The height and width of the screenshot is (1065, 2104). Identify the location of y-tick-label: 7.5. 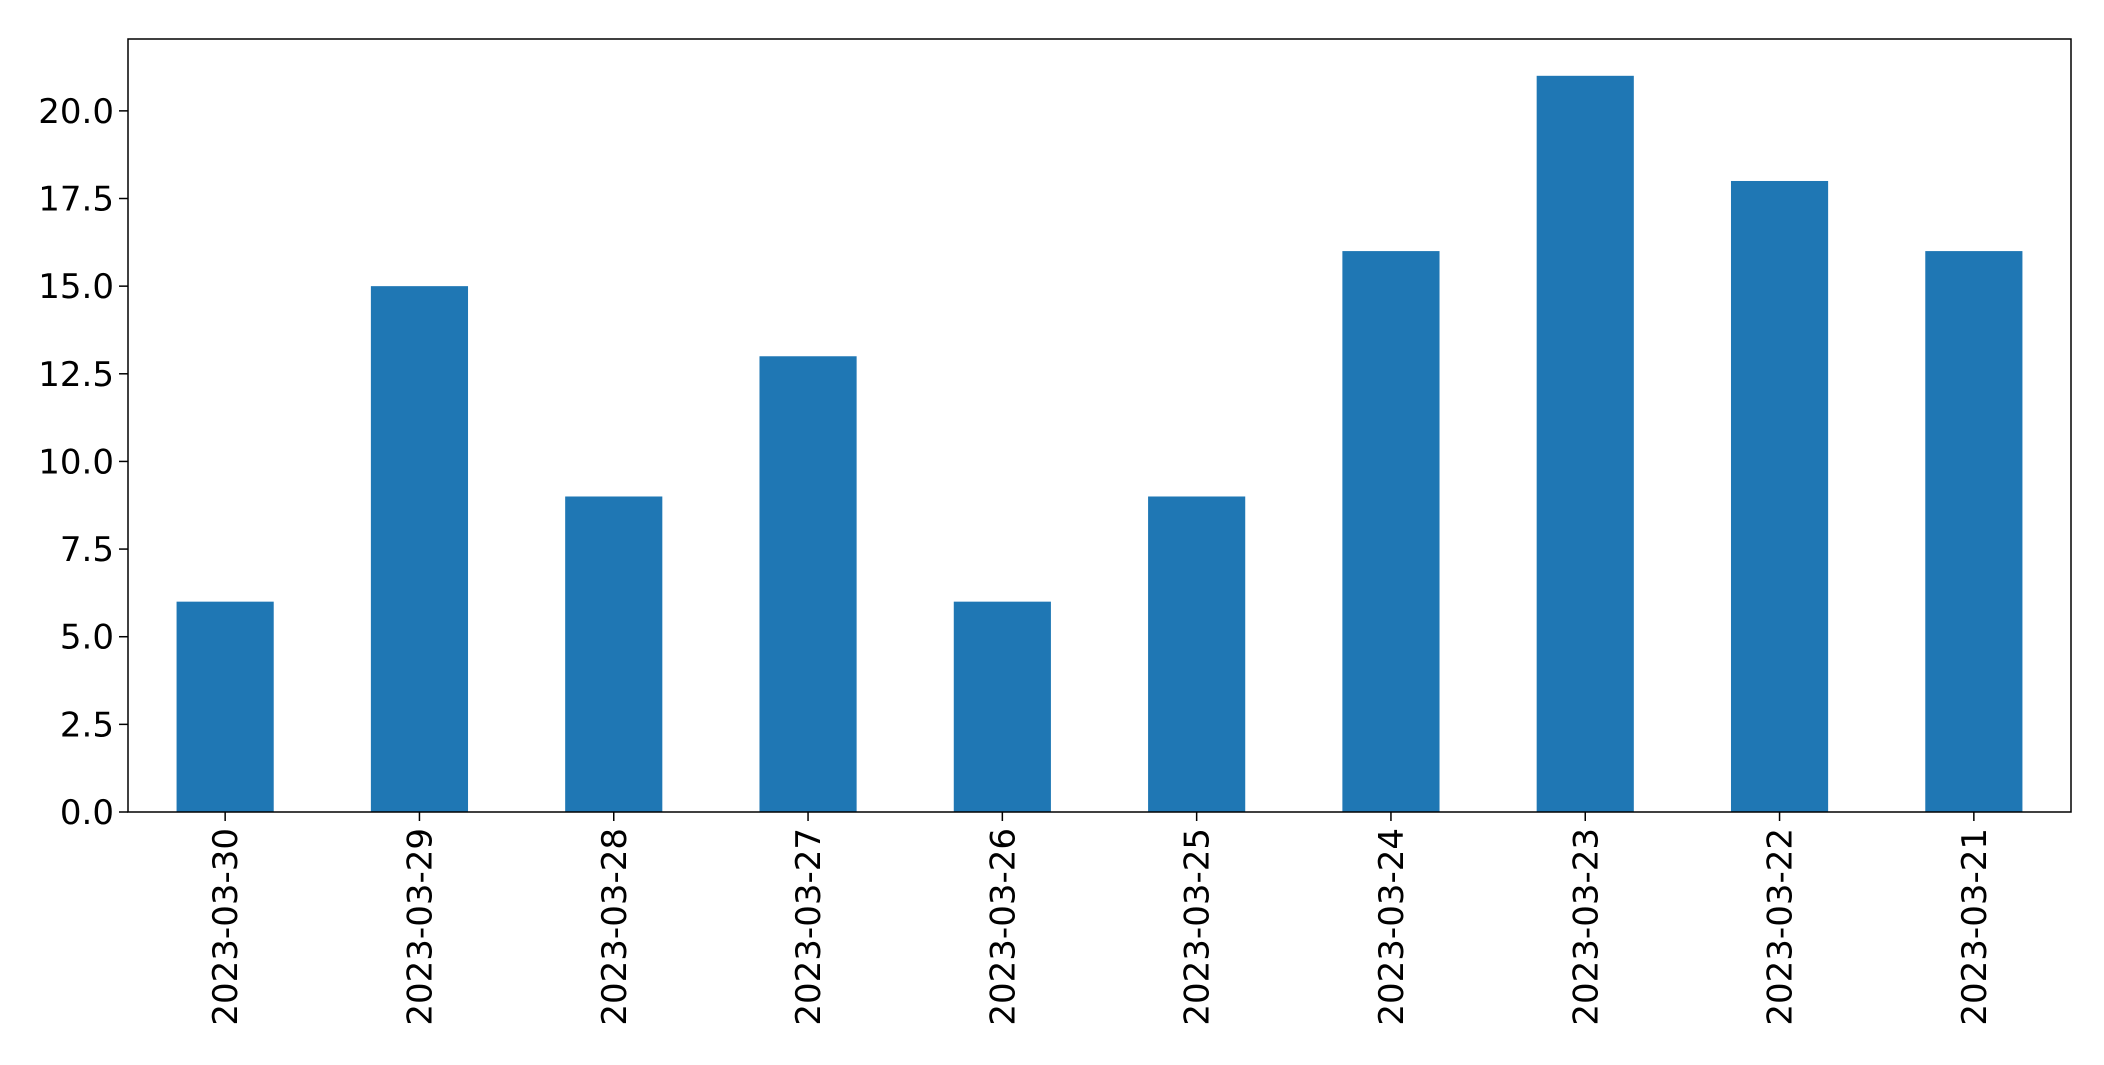
(87, 550).